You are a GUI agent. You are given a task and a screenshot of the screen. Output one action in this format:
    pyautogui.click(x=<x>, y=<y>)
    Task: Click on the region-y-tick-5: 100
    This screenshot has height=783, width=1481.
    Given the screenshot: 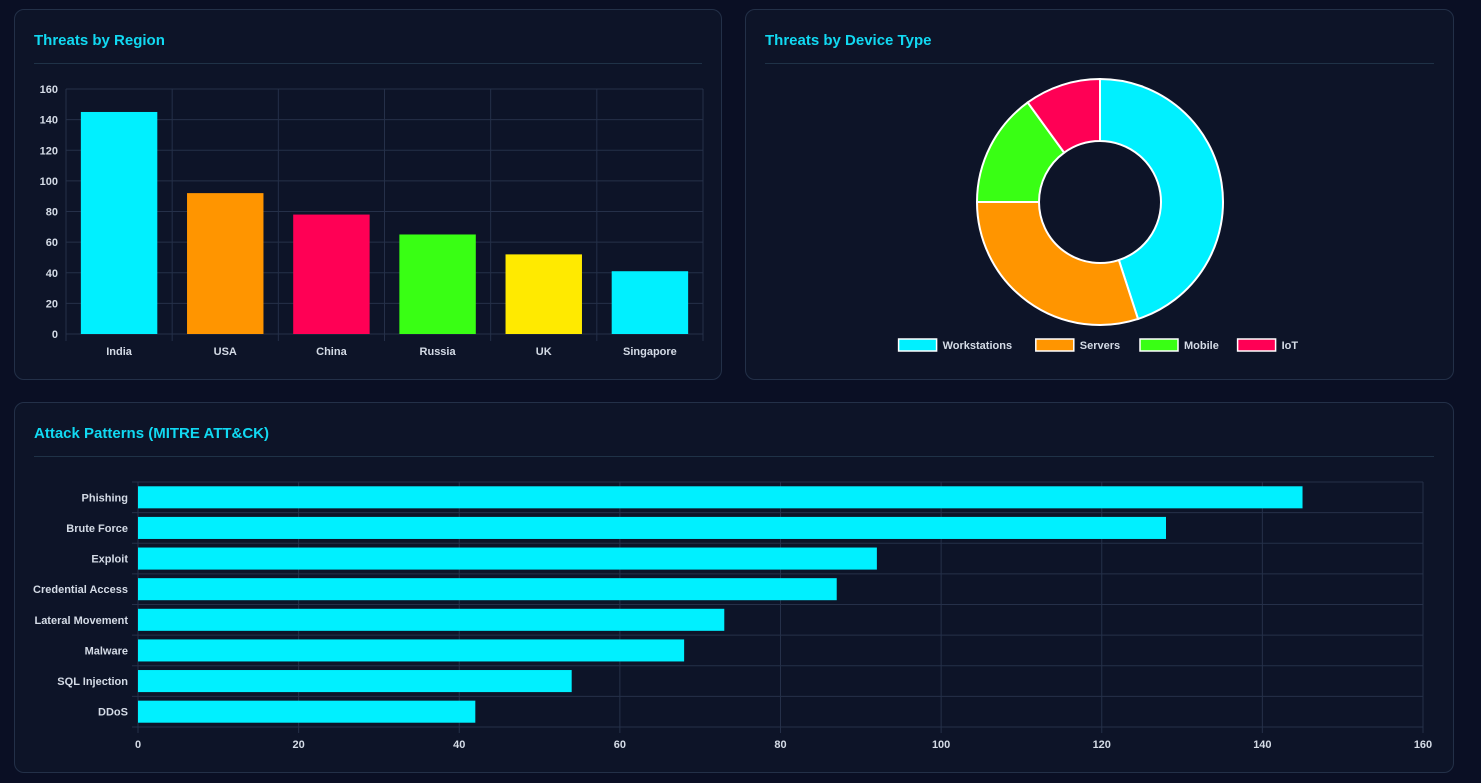 What is the action you would take?
    pyautogui.click(x=49, y=182)
    